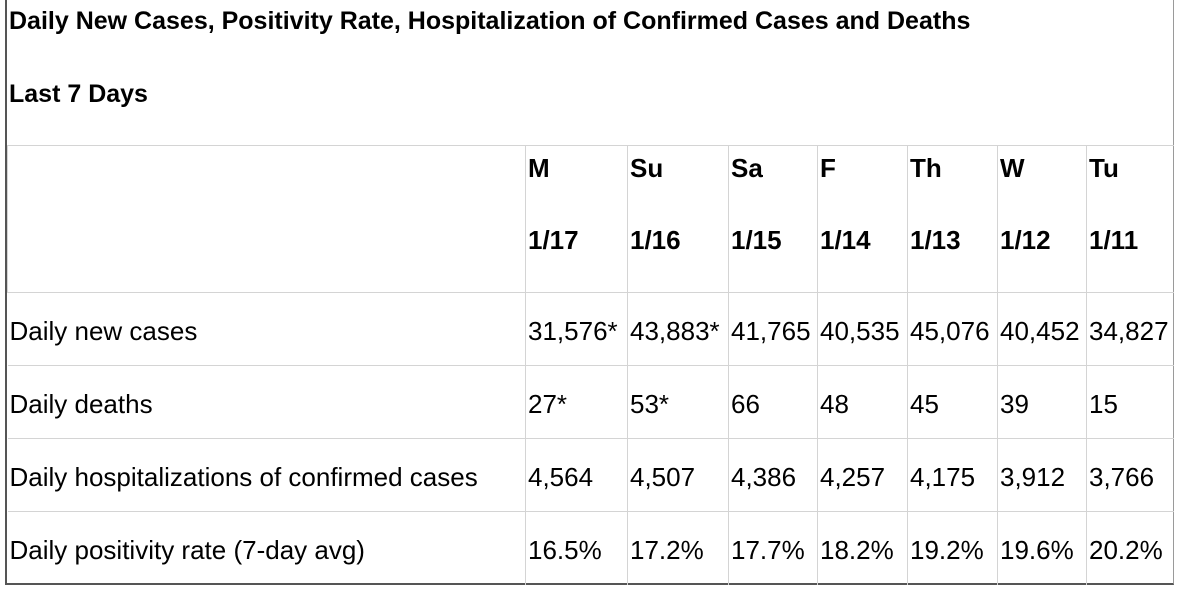 The image size is (1200, 616). I want to click on column-day: W, so click(1012, 168).